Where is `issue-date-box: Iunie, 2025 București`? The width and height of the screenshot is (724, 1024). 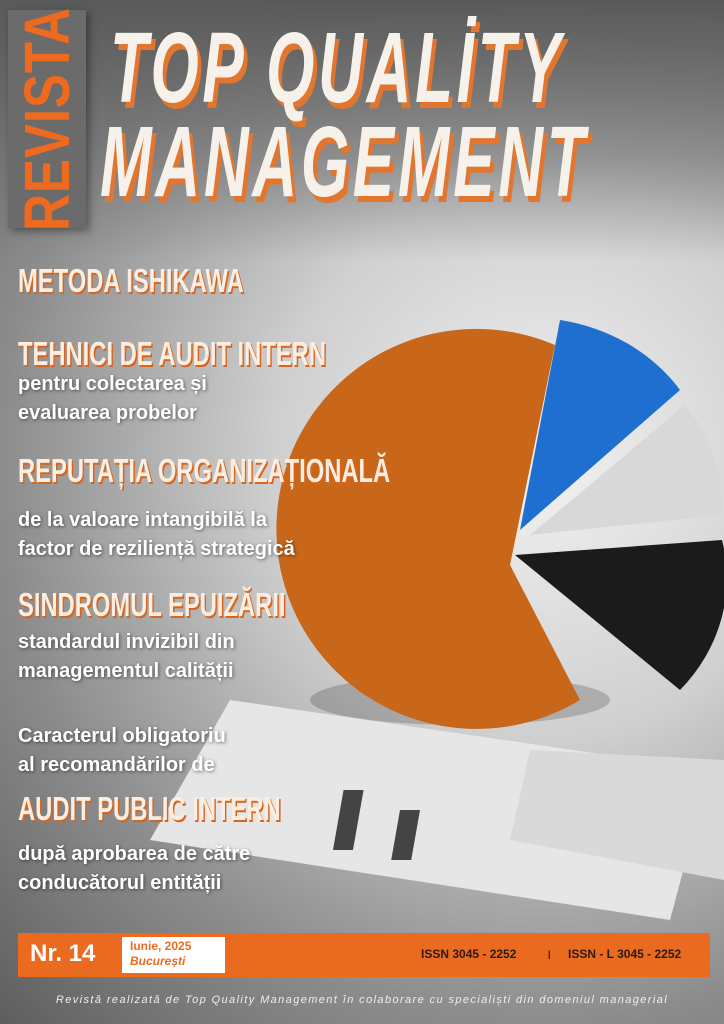
issue-date-box: Iunie, 2025 București is located at coordinates (173, 955).